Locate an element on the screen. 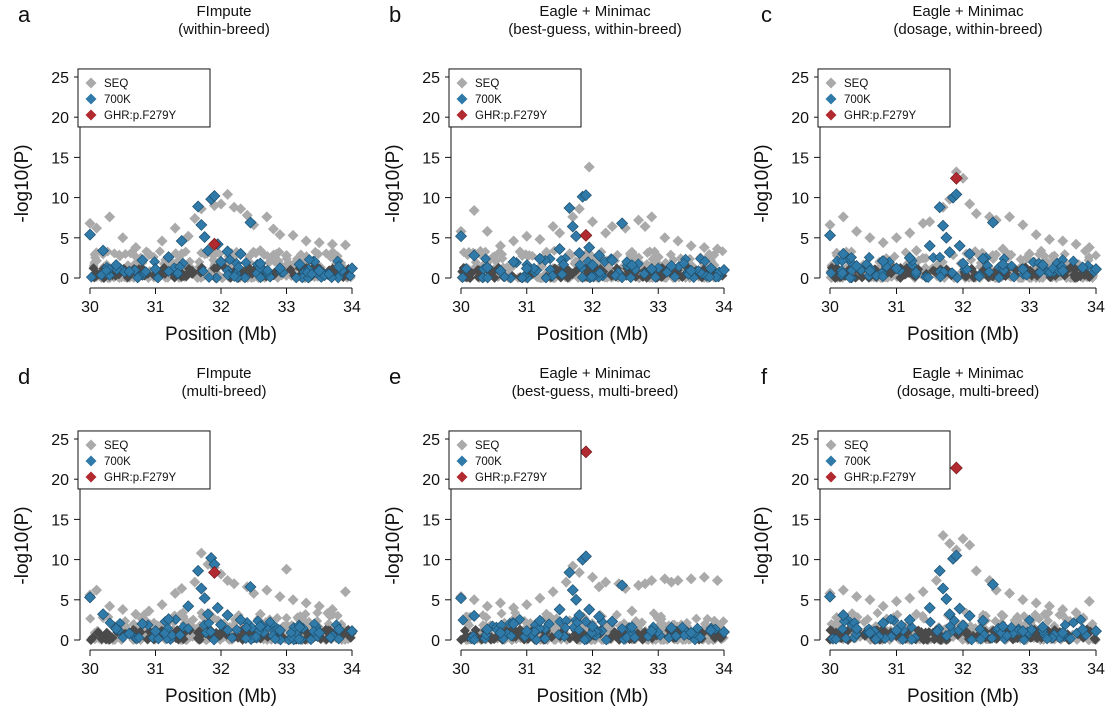  x-tick-label: 33 is located at coordinates (287, 307).